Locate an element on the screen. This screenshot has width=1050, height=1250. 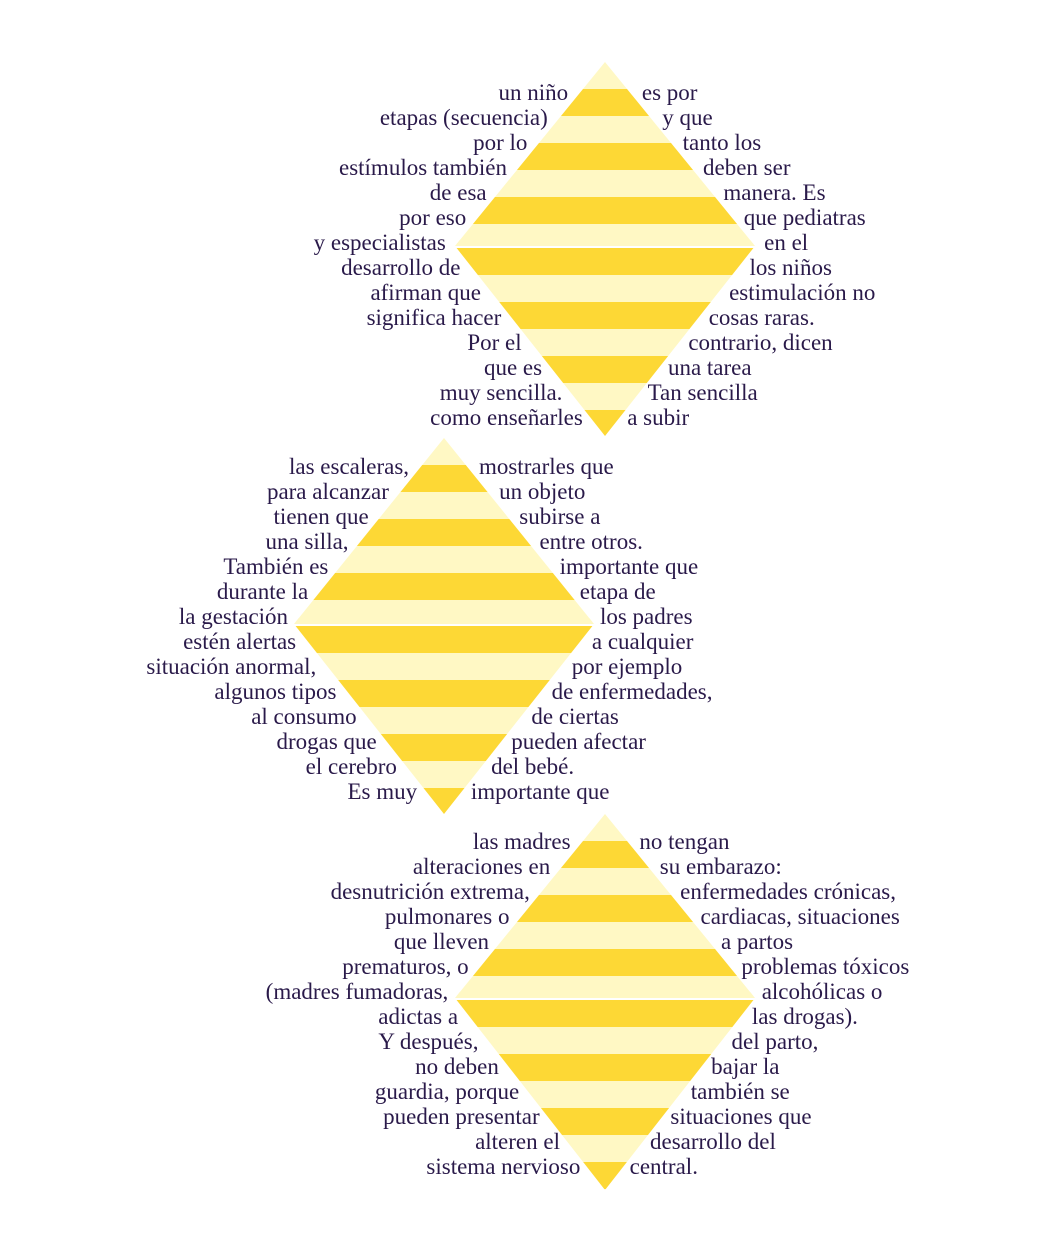
text-line-left: También es is located at coordinates (276, 566).